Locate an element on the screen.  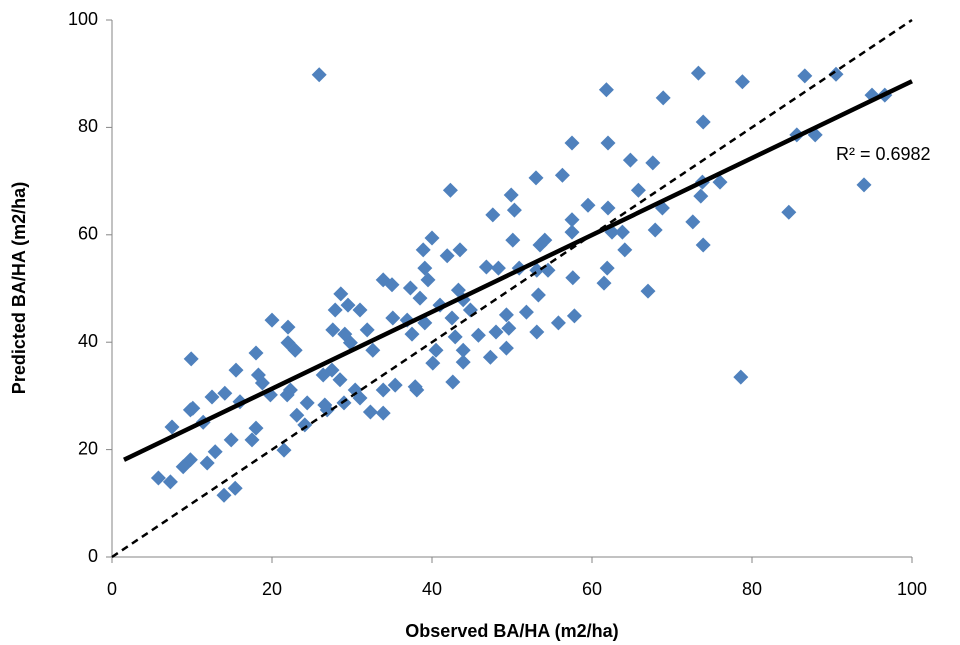
x-tick-label: 20 is located at coordinates (272, 589).